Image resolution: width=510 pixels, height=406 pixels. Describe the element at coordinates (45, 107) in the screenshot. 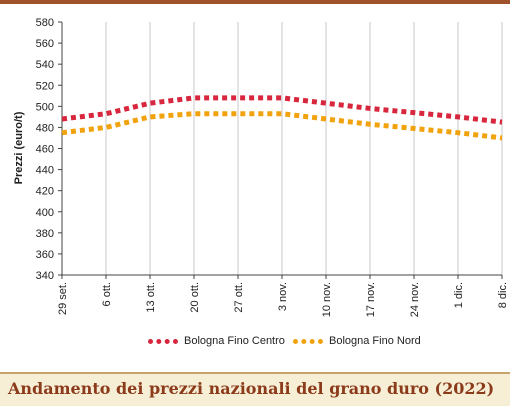

I see `y-tick-label-500: 500` at that location.